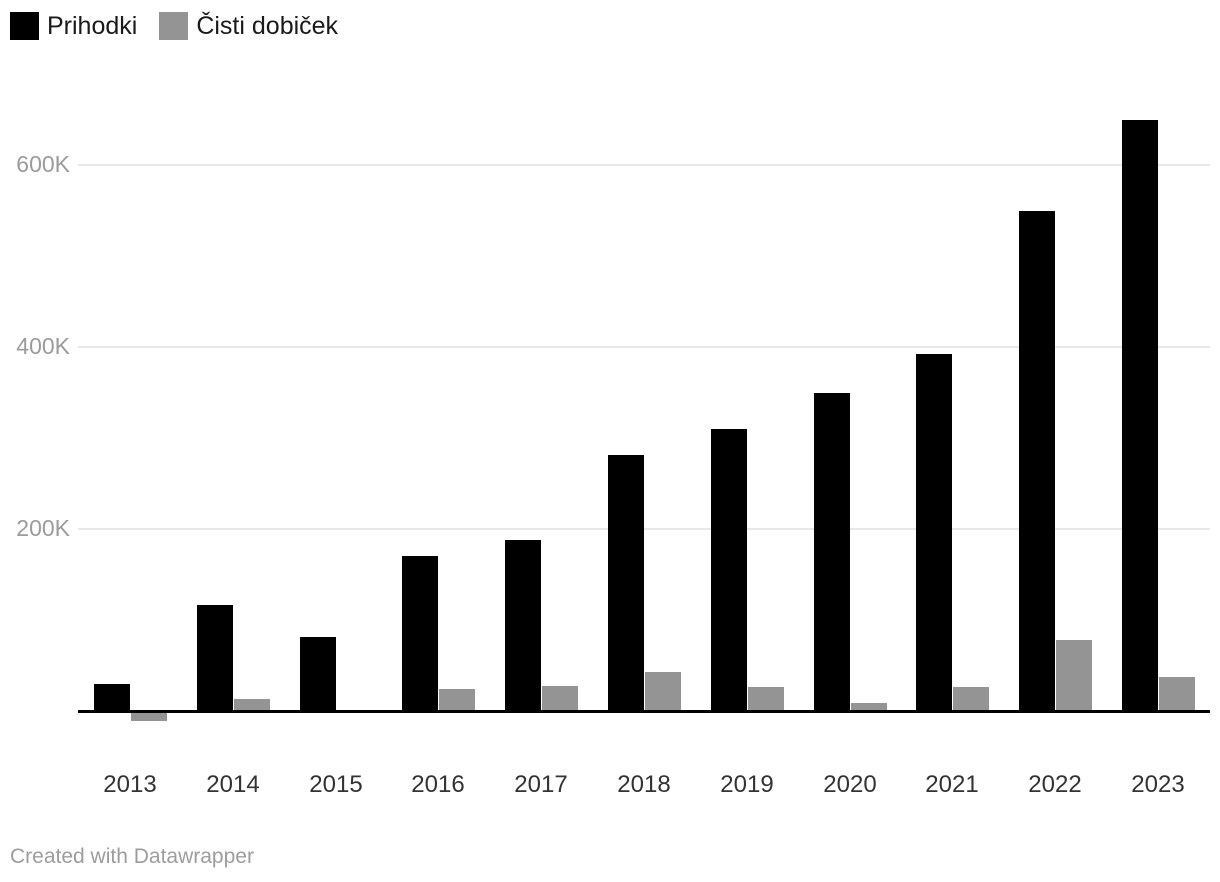 This screenshot has width=1220, height=882. What do you see at coordinates (766, 699) in the screenshot?
I see `bar-2019-cisti-dobicek` at bounding box center [766, 699].